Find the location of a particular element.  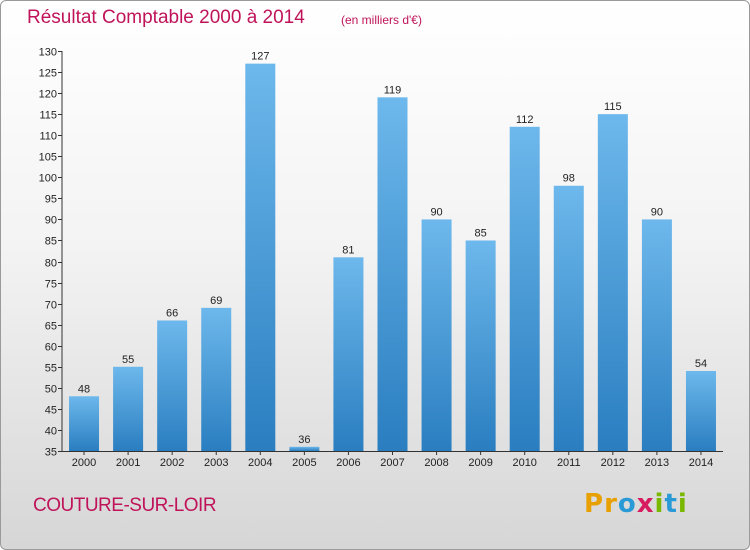

y-tick-label: 95 is located at coordinates (51, 200).